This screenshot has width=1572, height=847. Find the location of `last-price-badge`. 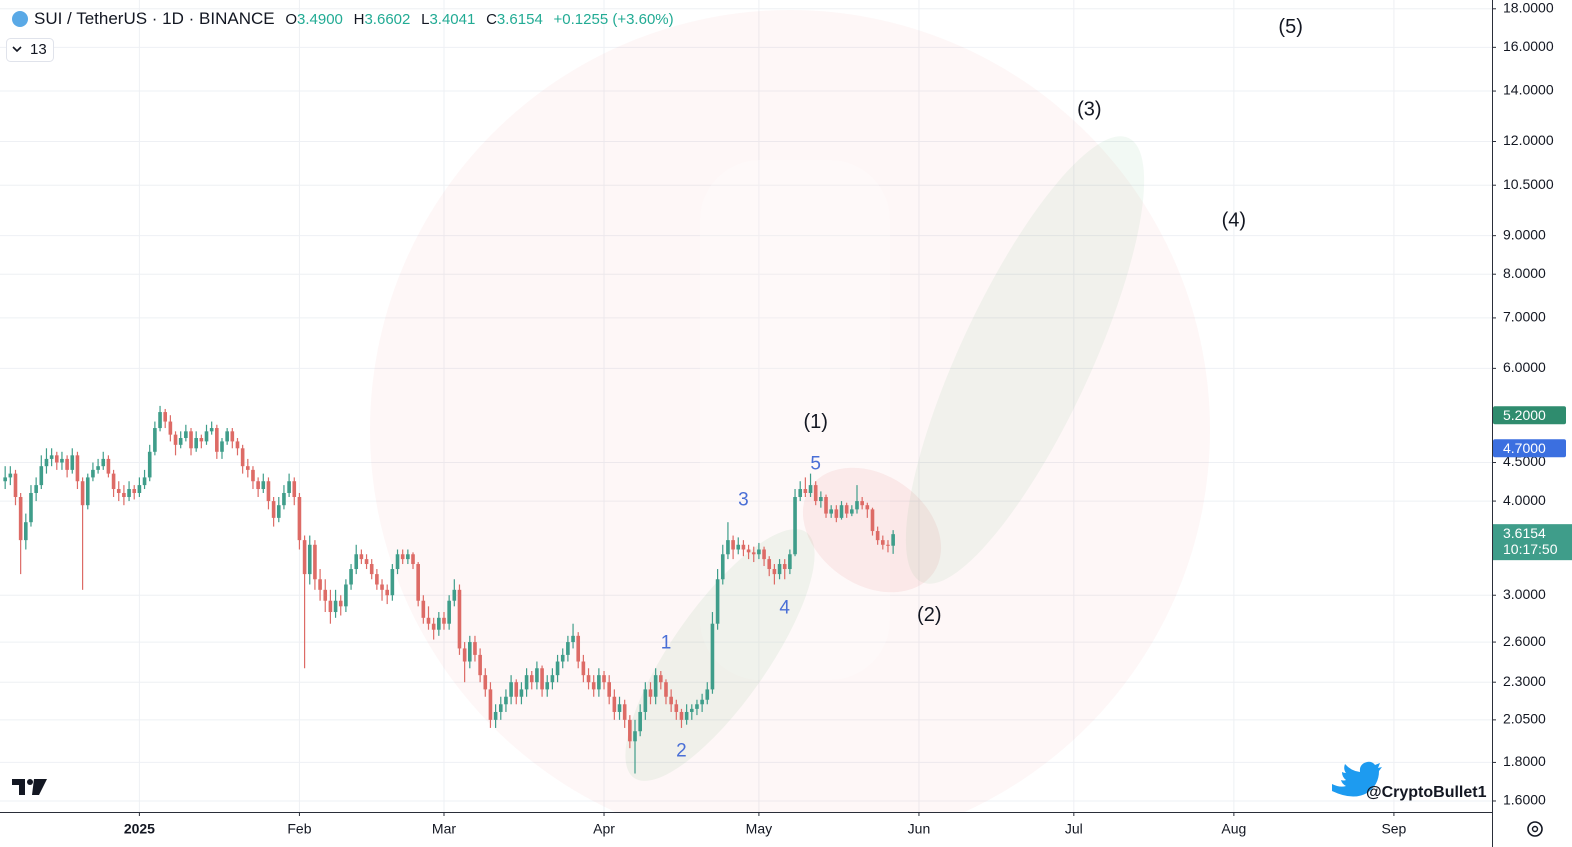

last-price-badge is located at coordinates (1532, 542).